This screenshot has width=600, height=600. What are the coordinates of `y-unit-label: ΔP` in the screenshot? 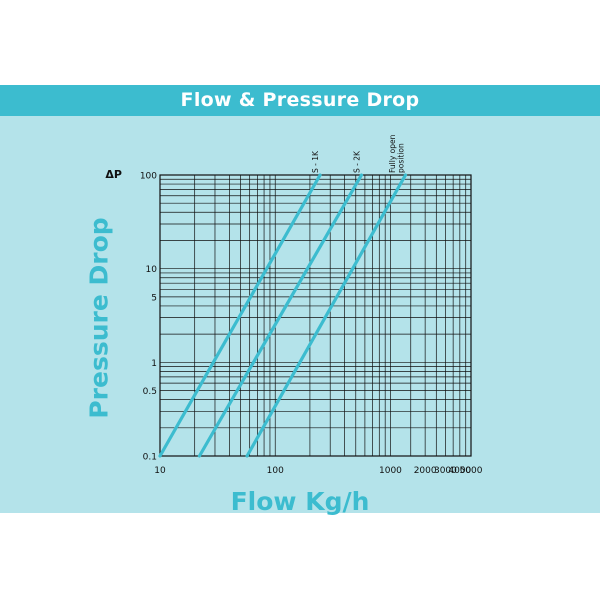 It's located at (113, 174).